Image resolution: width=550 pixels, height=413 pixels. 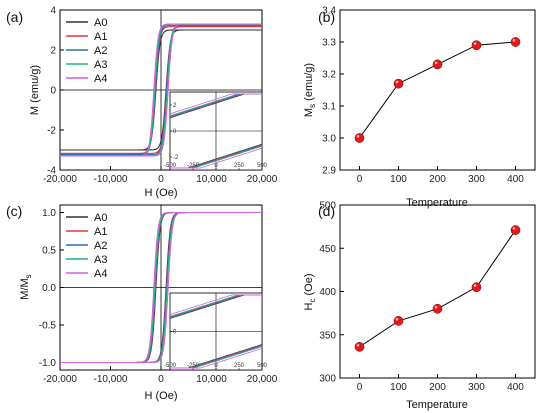 What do you see at coordinates (327, 249) in the screenshot?
I see `y-tick-label: 450` at bounding box center [327, 249].